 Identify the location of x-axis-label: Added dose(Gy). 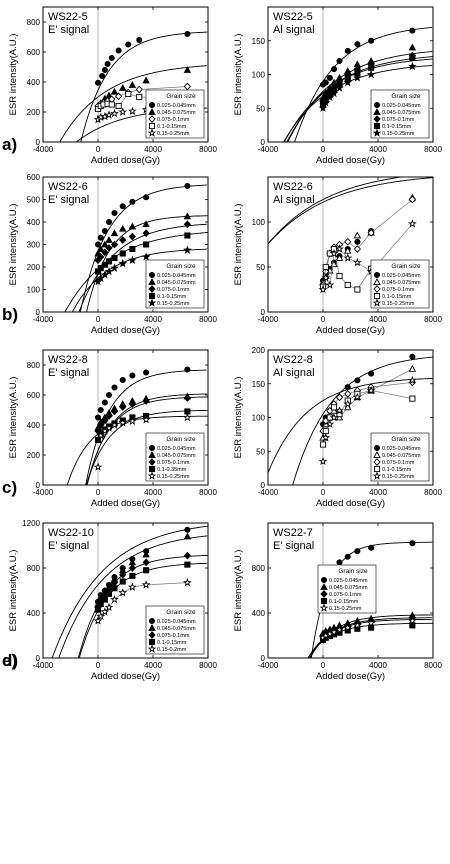
(125, 160).